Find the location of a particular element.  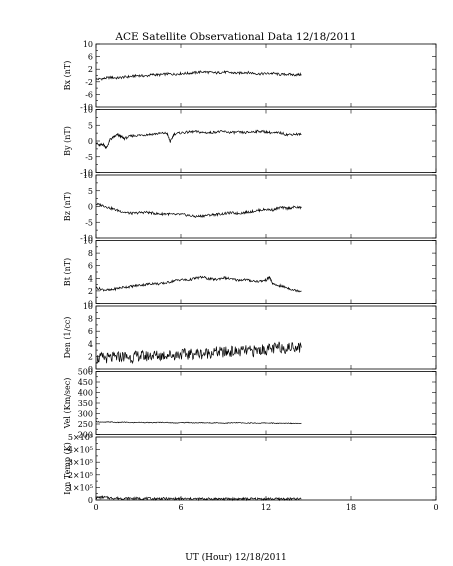

series-line-by is located at coordinates (198, 139).